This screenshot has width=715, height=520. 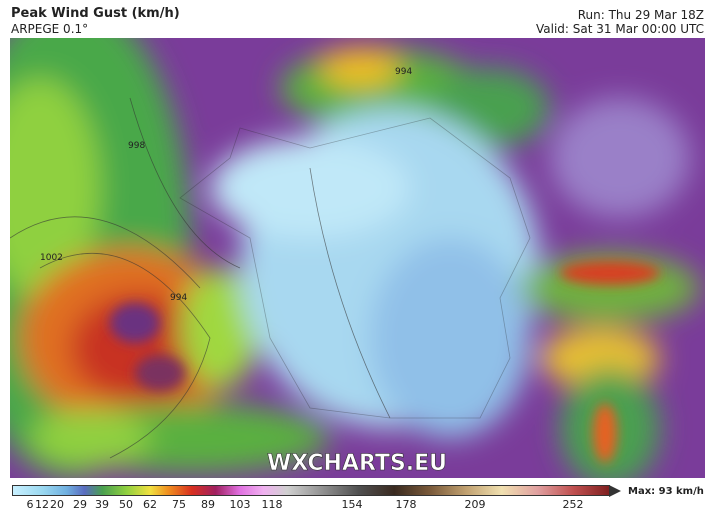 What do you see at coordinates (640, 15) in the screenshot?
I see `run-time: Run: Thu 29 Mar 18Z` at bounding box center [640, 15].